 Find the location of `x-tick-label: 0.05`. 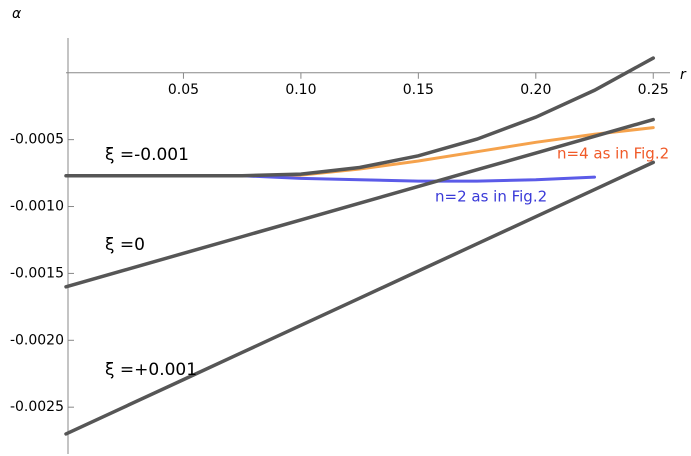

x-tick-label: 0.05 is located at coordinates (183, 90).